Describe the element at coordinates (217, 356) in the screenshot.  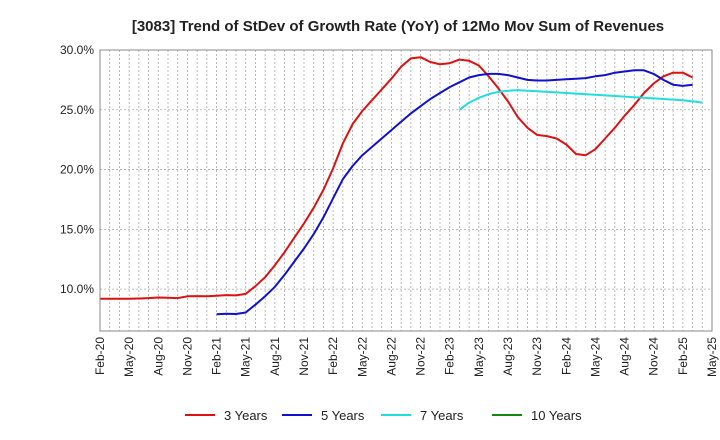
I see `x-tick-label: Feb-21` at that location.